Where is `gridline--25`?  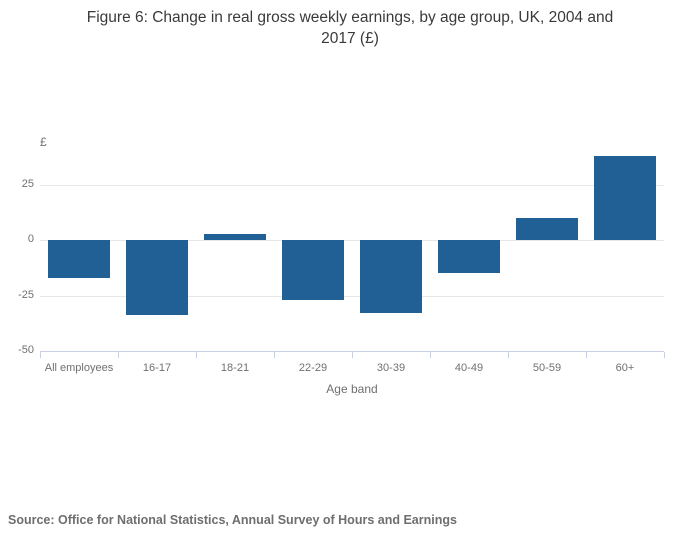
gridline--25 is located at coordinates (352, 296).